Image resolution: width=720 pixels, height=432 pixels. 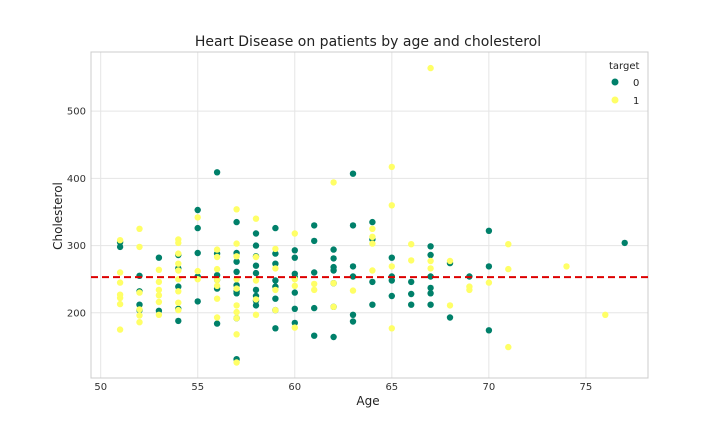 What do you see at coordinates (636, 83) in the screenshot?
I see `legend-label-0: 0` at bounding box center [636, 83].